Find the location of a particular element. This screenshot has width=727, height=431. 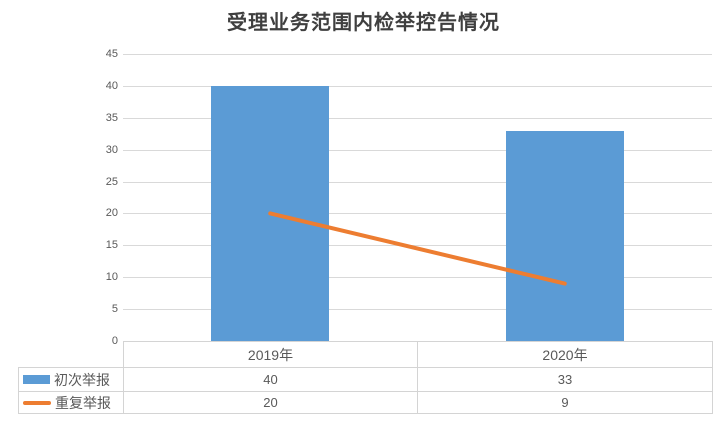

line-series is located at coordinates (417, 248).